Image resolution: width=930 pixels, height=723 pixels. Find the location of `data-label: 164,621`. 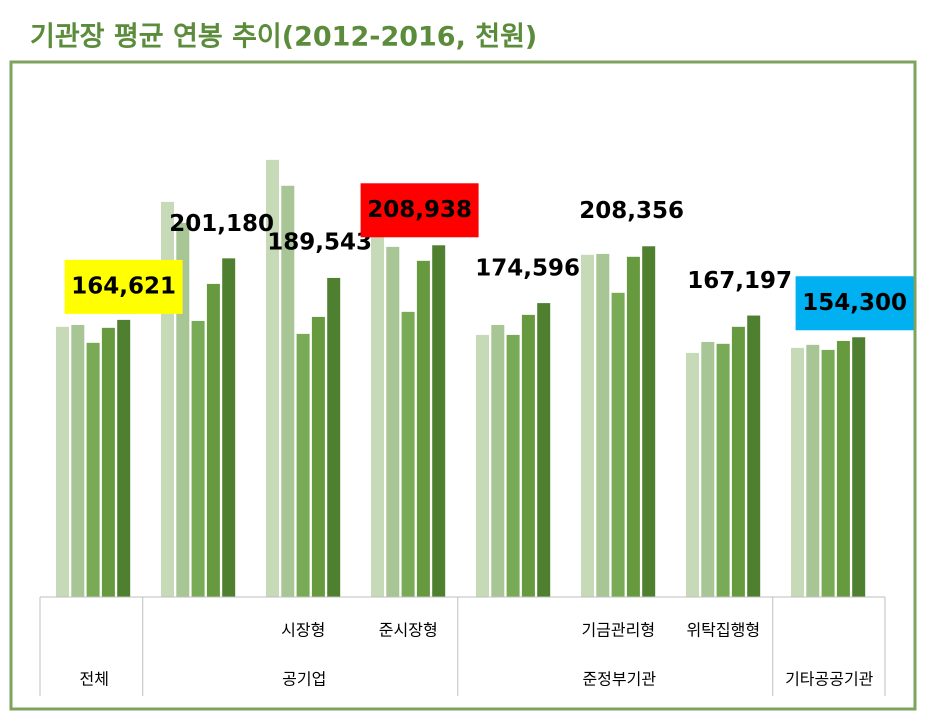

data-label: 164,621 is located at coordinates (123, 286).